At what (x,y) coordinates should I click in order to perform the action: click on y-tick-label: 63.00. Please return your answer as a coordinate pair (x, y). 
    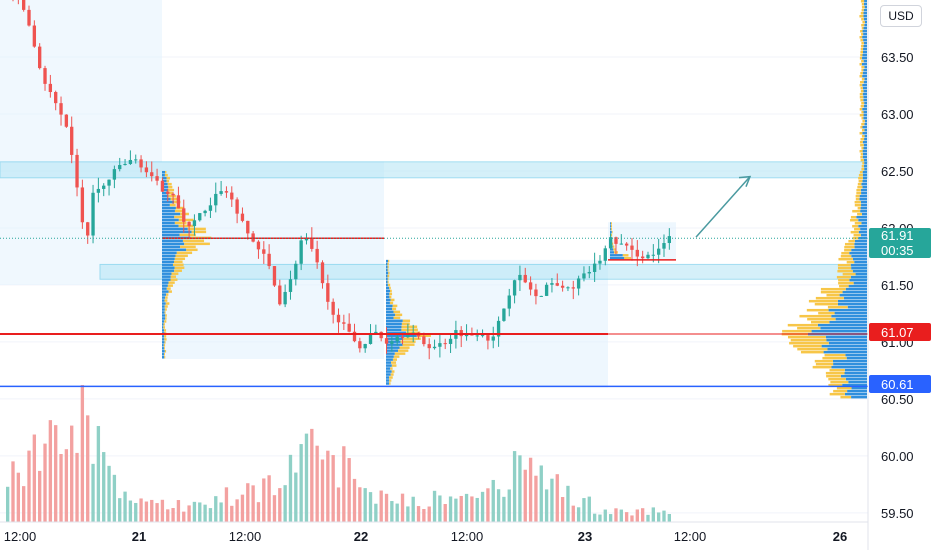
    Looking at the image, I should click on (897, 114).